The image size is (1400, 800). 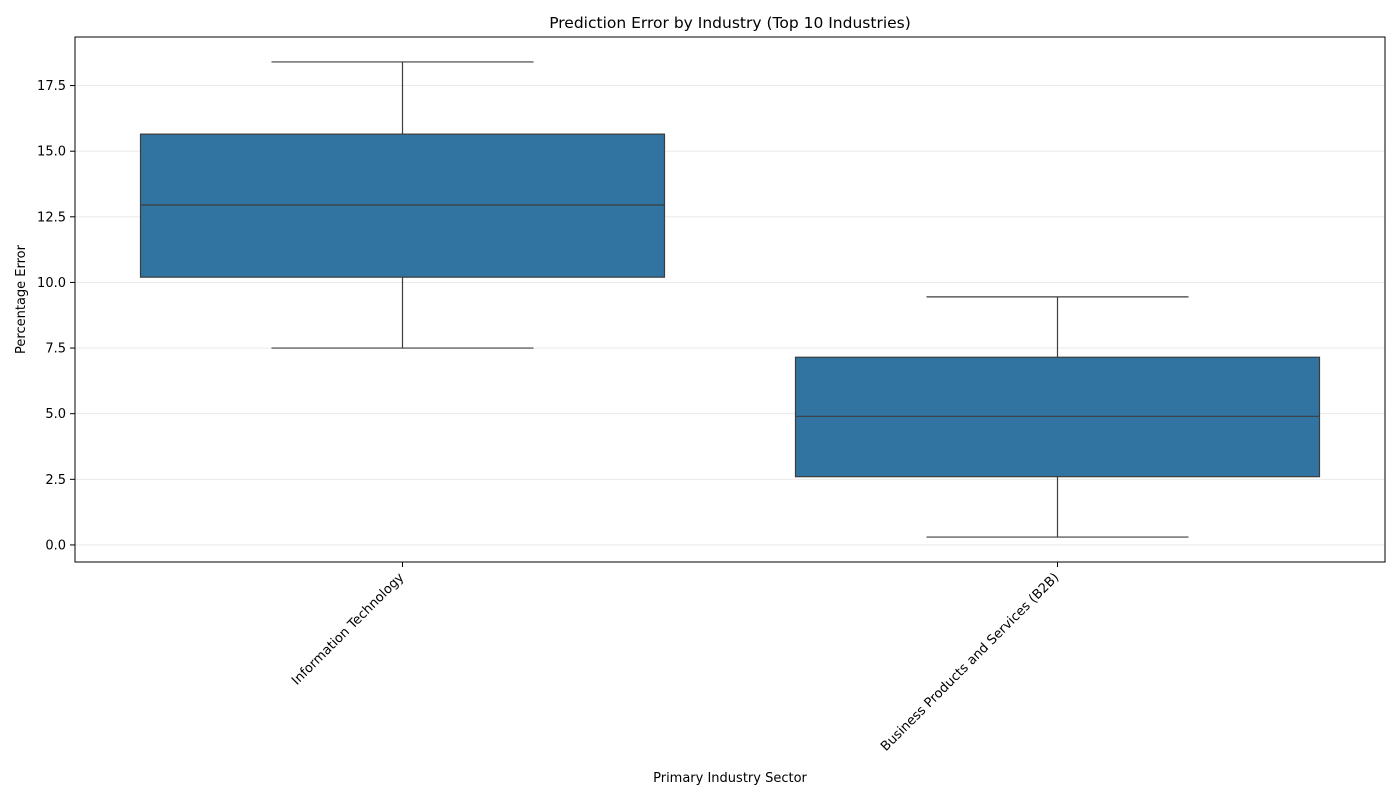 I want to click on box-information-technology, so click(x=402, y=205).